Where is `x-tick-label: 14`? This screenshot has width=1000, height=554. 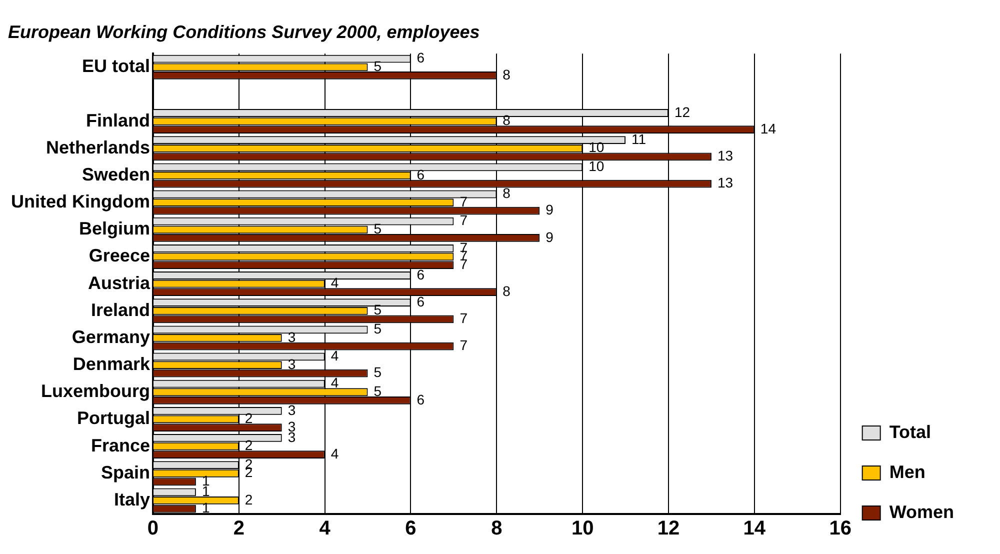
x-tick-label: 14 is located at coordinates (754, 529).